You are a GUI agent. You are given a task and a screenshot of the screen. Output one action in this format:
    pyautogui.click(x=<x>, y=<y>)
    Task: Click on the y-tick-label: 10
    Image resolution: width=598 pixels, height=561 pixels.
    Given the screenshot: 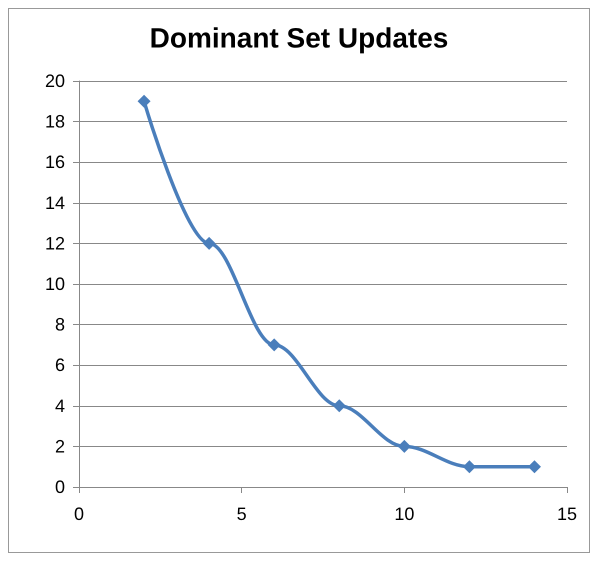 What is the action you would take?
    pyautogui.click(x=54, y=284)
    